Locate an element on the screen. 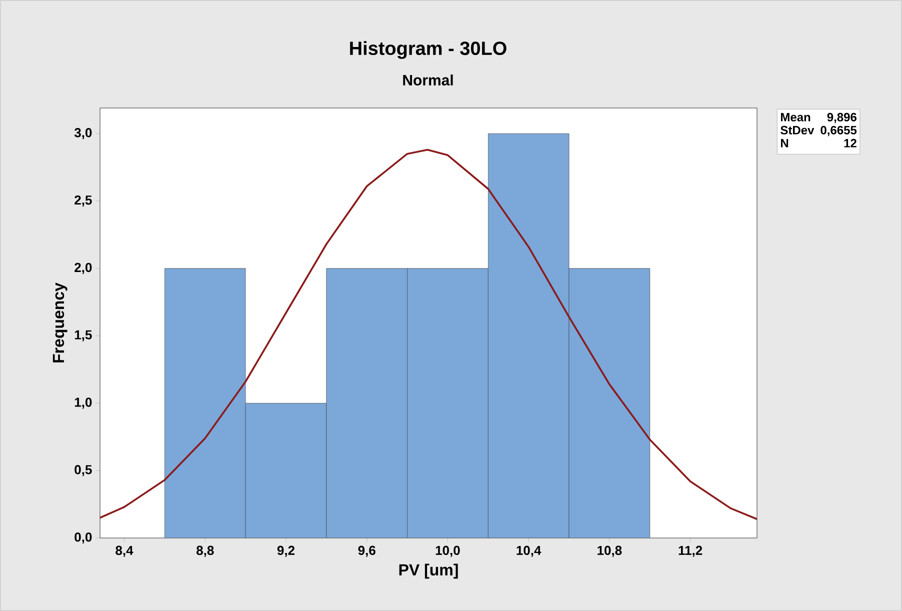 The image size is (902, 611). text: 0,6655 is located at coordinates (838, 131).